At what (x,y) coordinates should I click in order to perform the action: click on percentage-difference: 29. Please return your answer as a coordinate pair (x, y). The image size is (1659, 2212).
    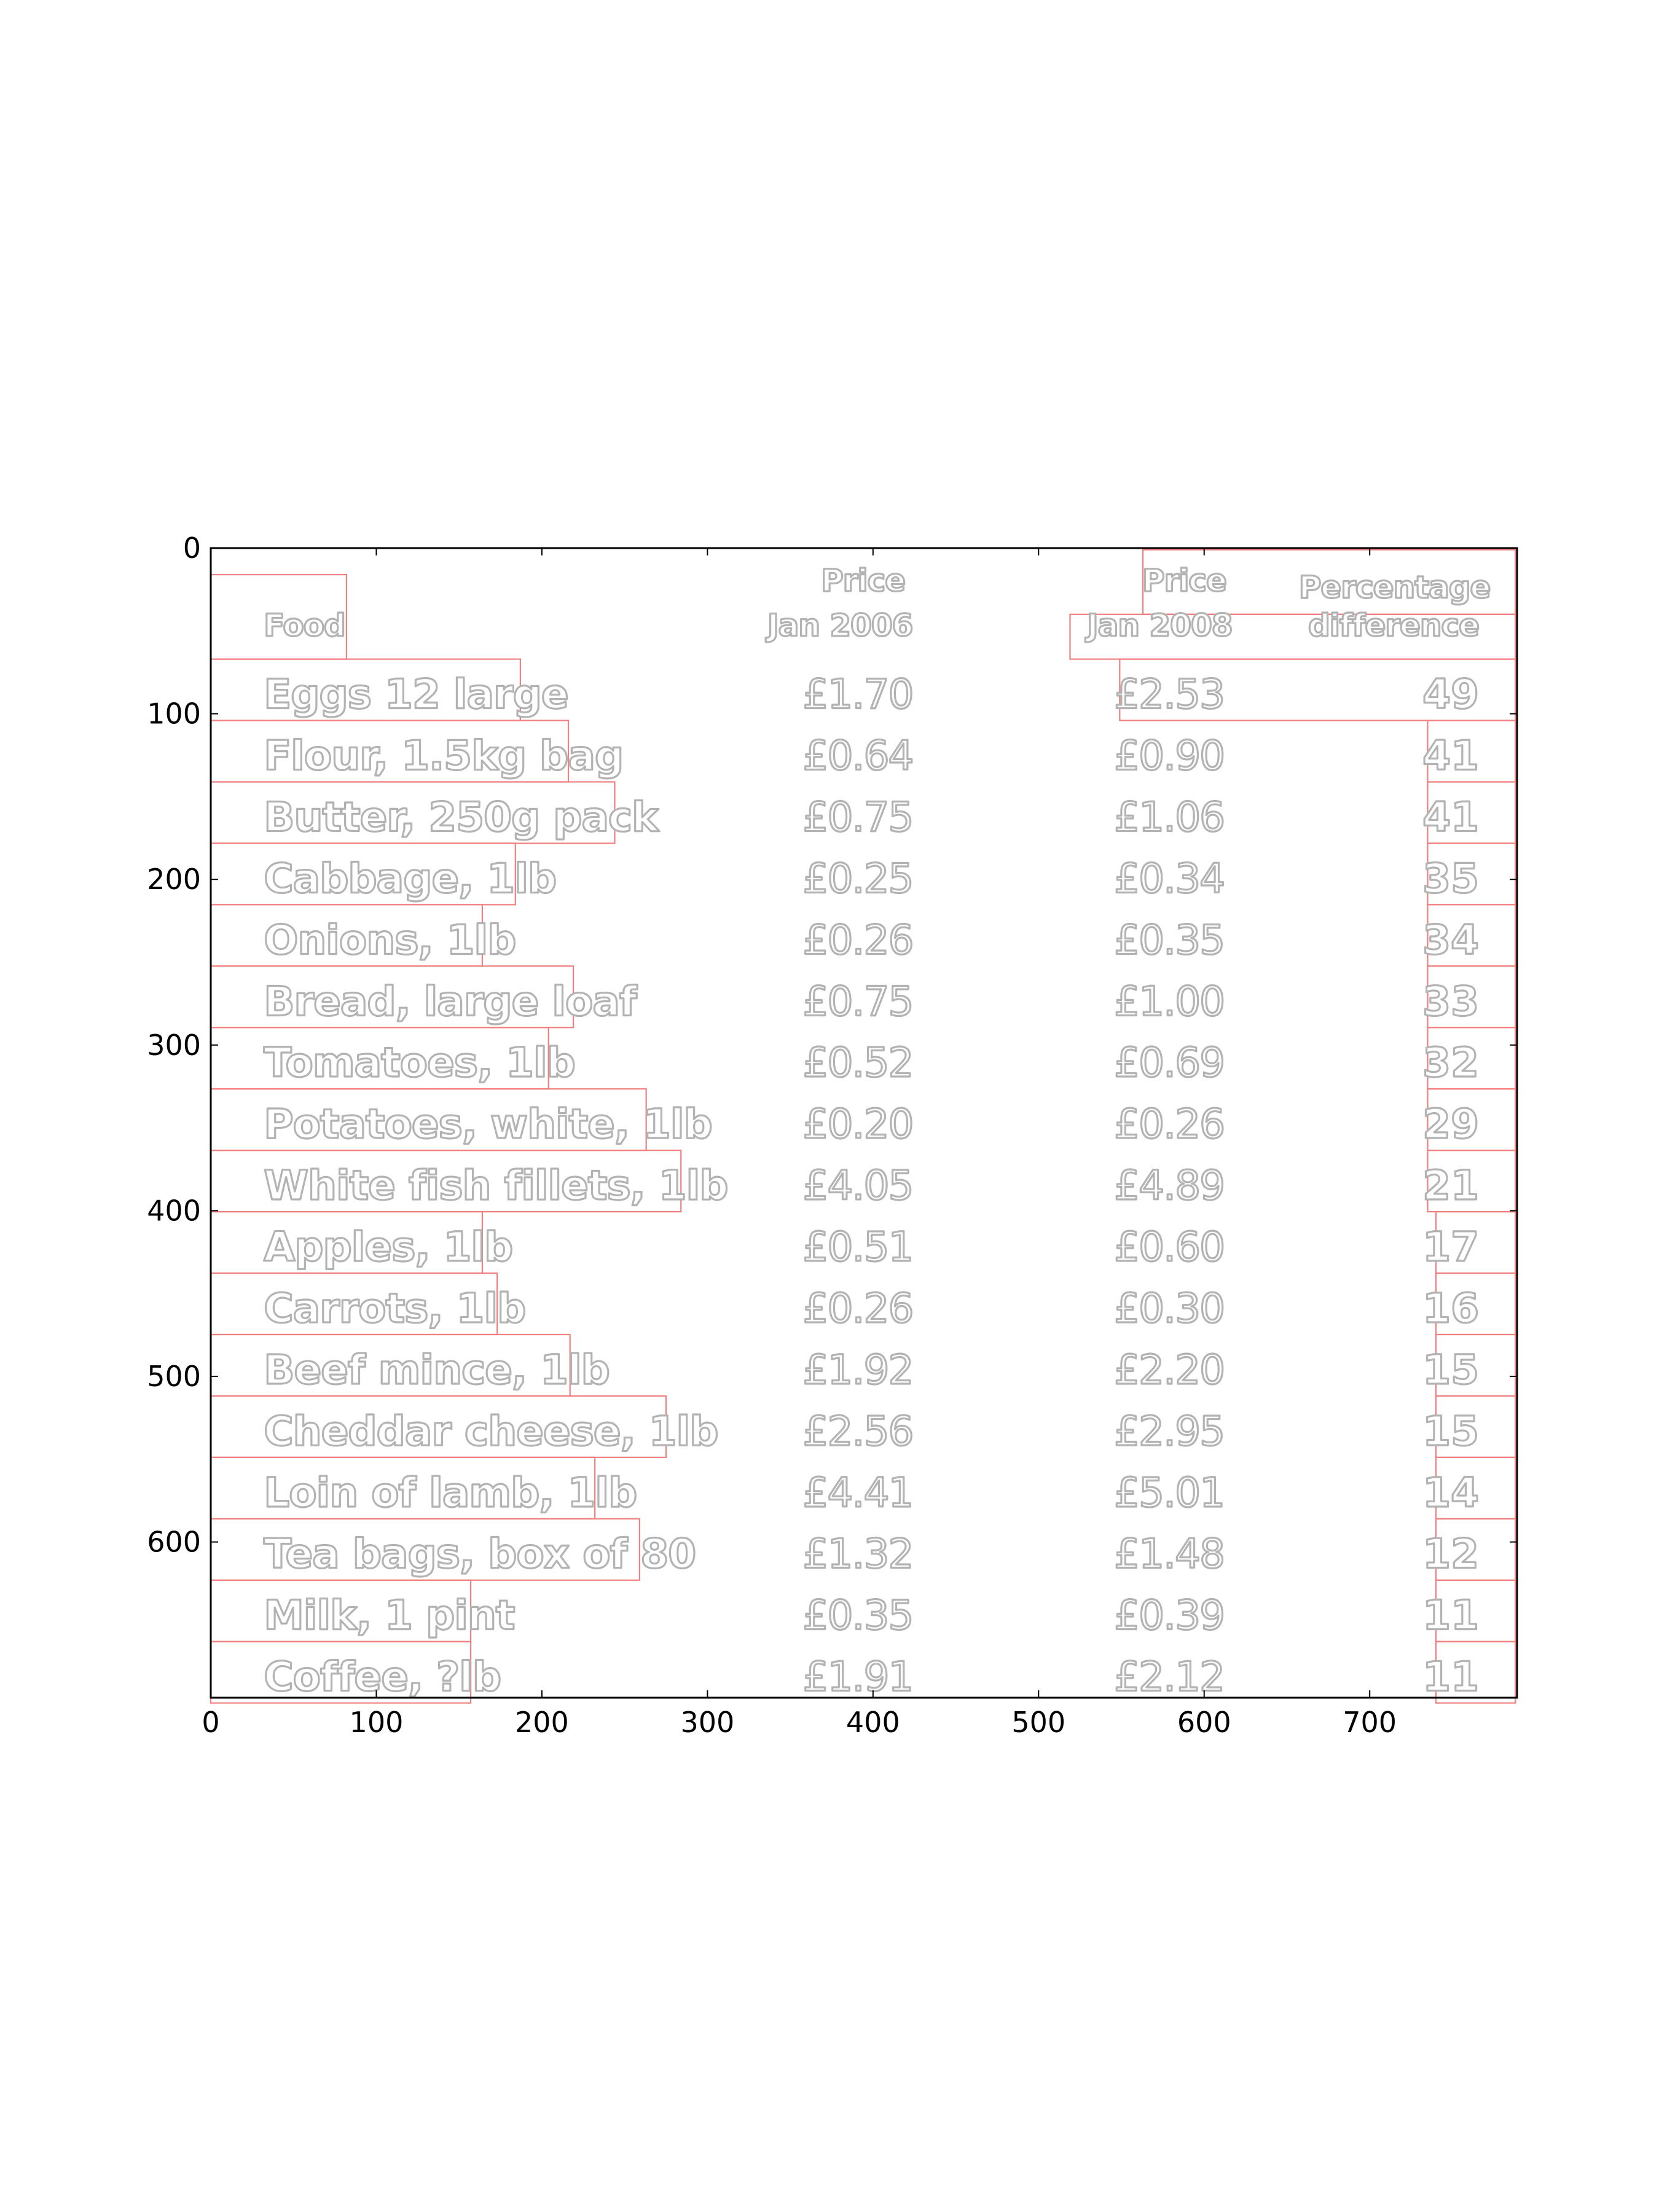
    Looking at the image, I should click on (1450, 1124).